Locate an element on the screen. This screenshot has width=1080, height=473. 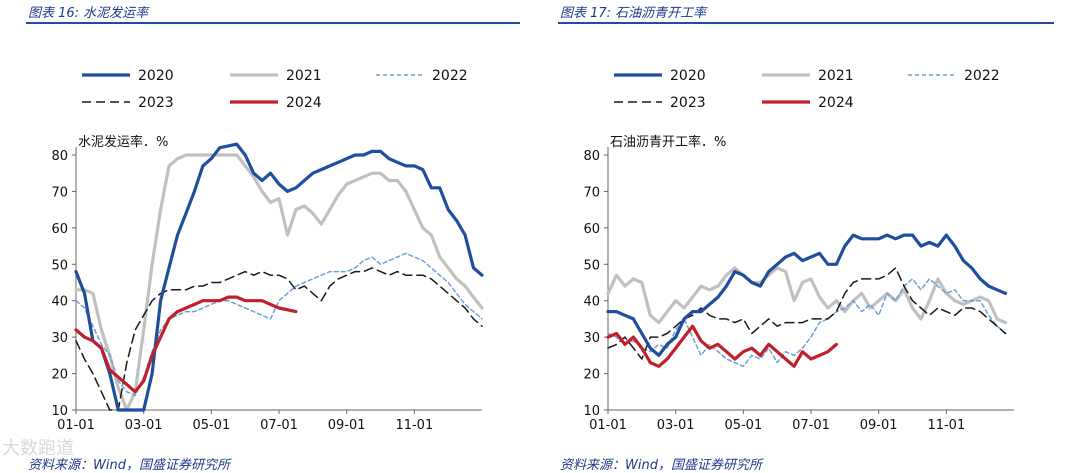
series-line-2022 is located at coordinates (807, 323).